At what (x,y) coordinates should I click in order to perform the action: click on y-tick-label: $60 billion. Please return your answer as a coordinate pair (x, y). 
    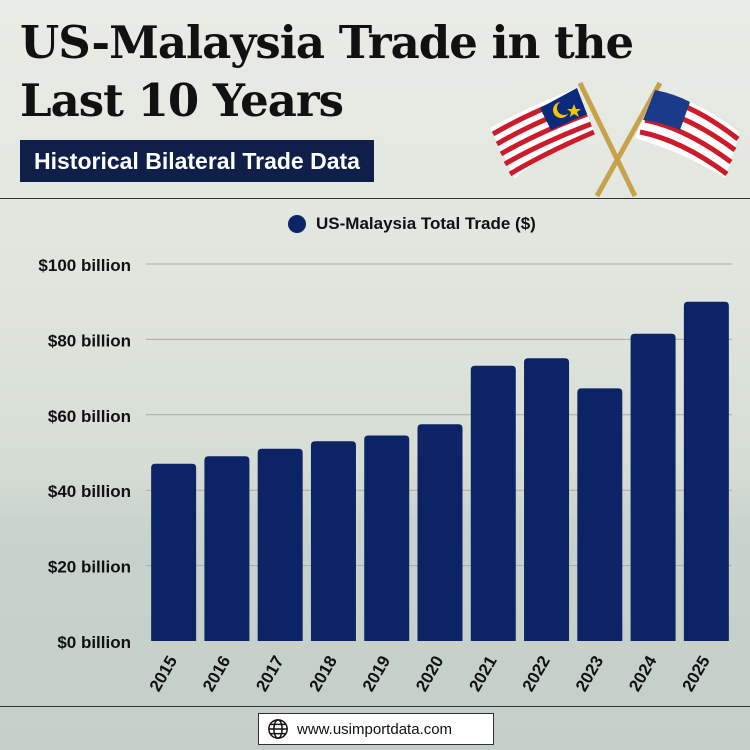
    Looking at the image, I should click on (89, 416).